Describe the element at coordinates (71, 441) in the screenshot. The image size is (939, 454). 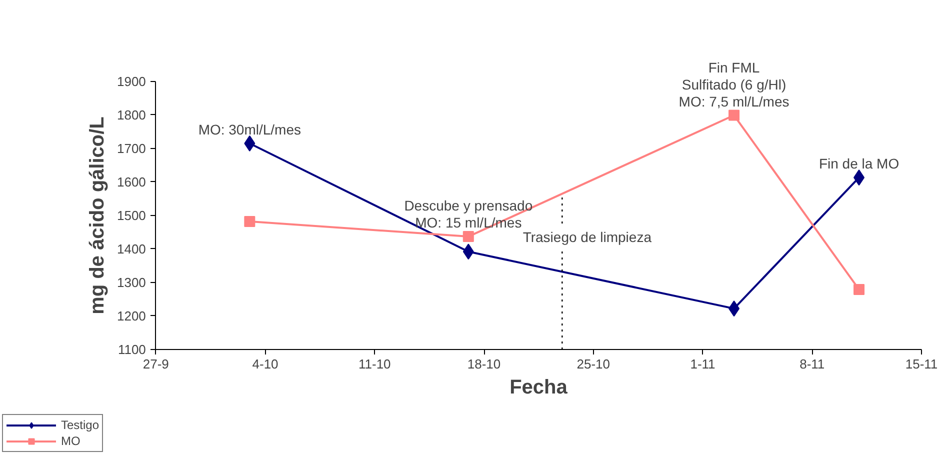
I see `legend-label: MO` at that location.